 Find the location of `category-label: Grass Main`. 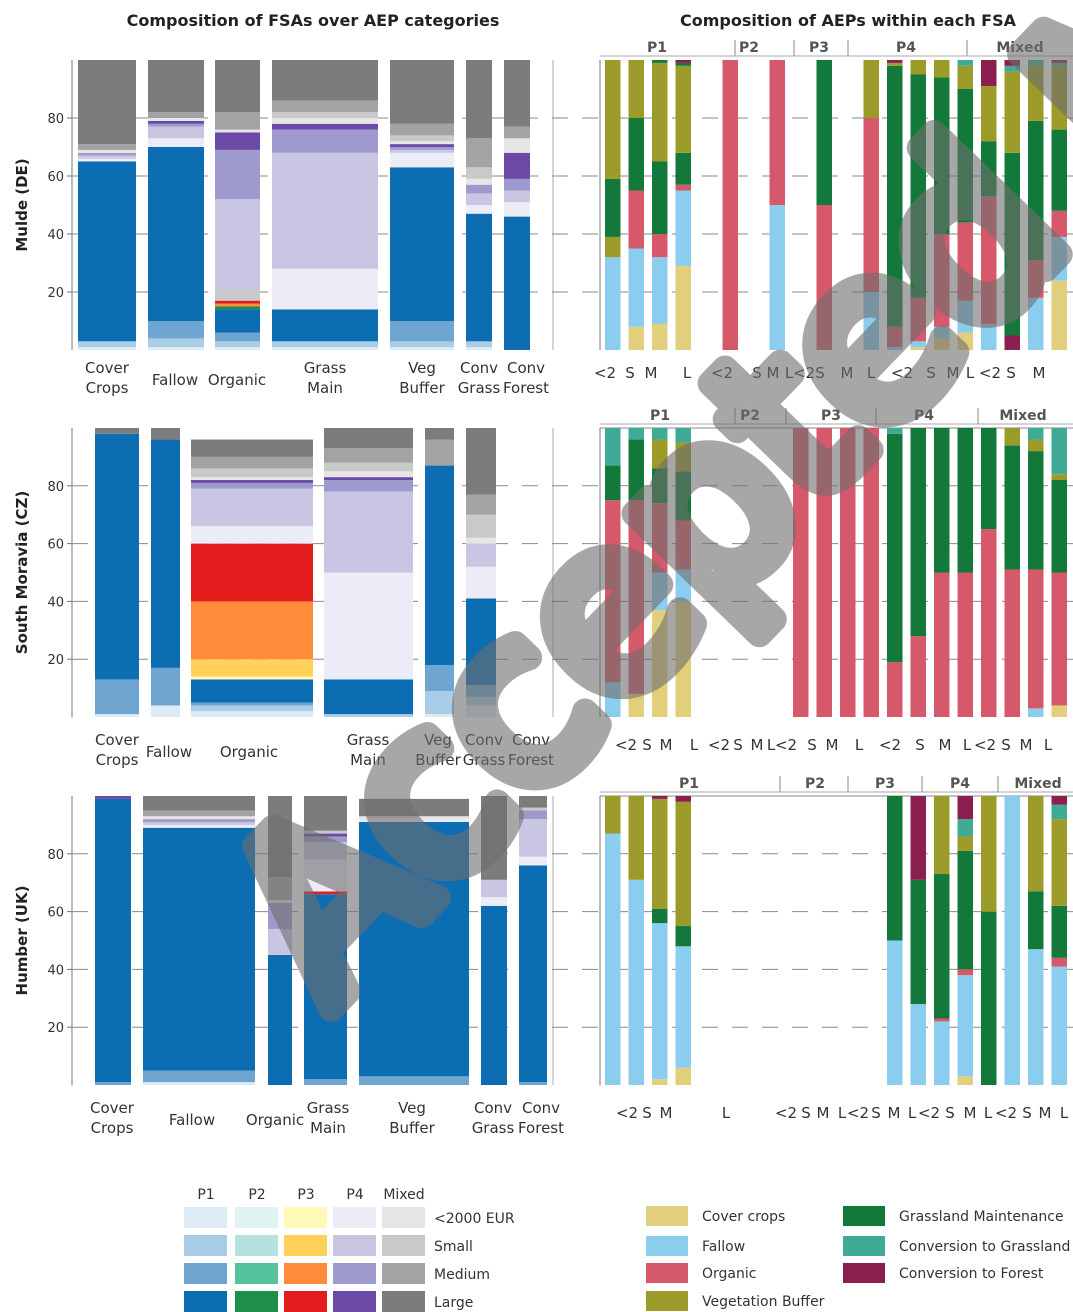

category-label: Grass Main is located at coordinates (325, 378).